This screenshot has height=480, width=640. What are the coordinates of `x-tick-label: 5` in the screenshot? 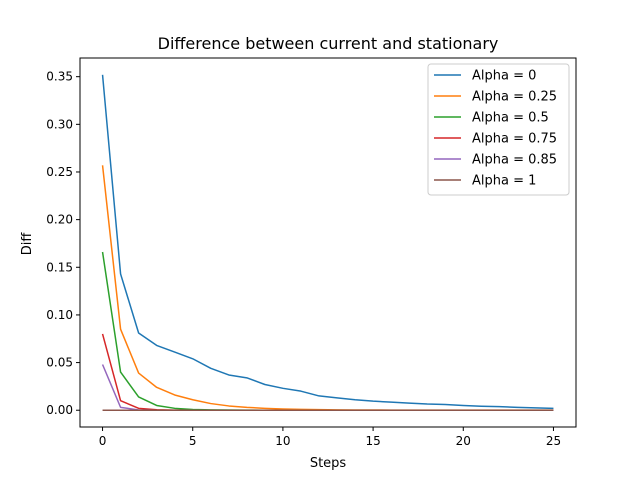 It's located at (193, 441).